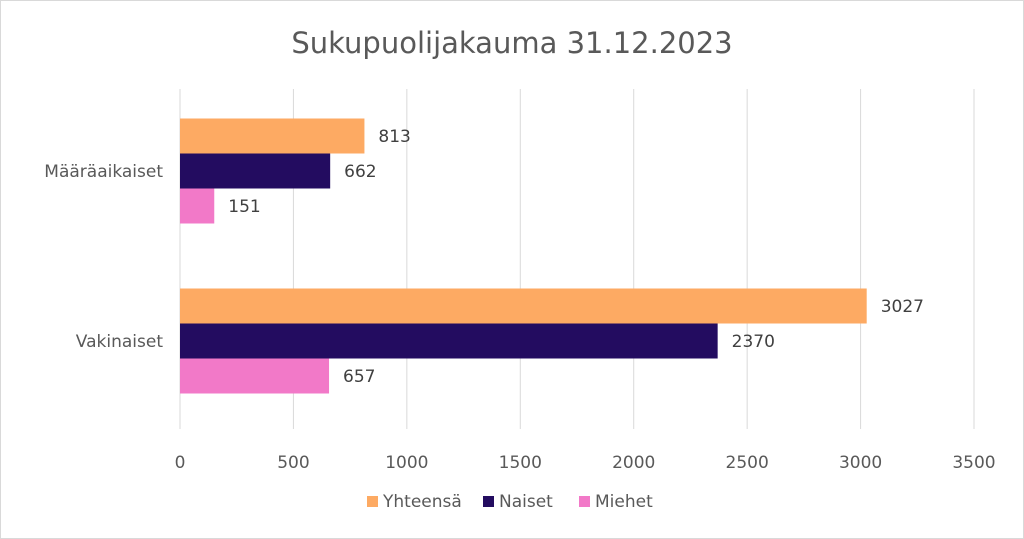 The width and height of the screenshot is (1024, 539). Describe the element at coordinates (633, 463) in the screenshot. I see `x-tick-label: 2000` at that location.